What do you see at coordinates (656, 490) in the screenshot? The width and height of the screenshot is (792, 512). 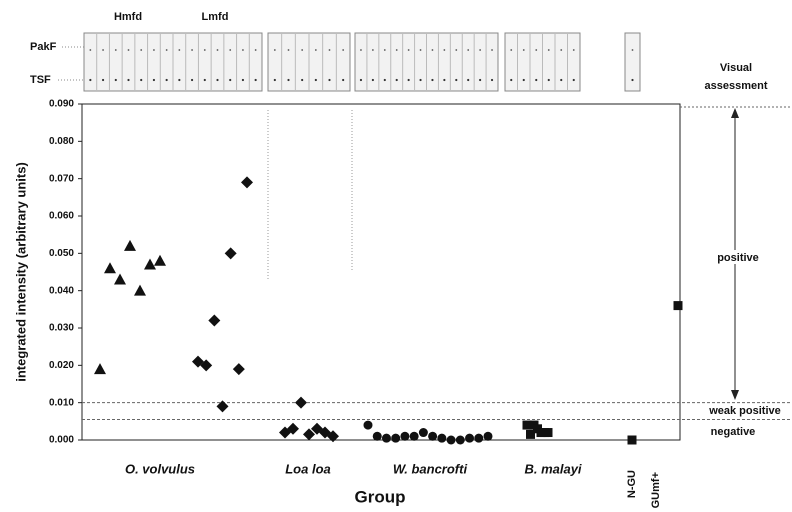 I see `group-label: GUmf+` at bounding box center [656, 490].